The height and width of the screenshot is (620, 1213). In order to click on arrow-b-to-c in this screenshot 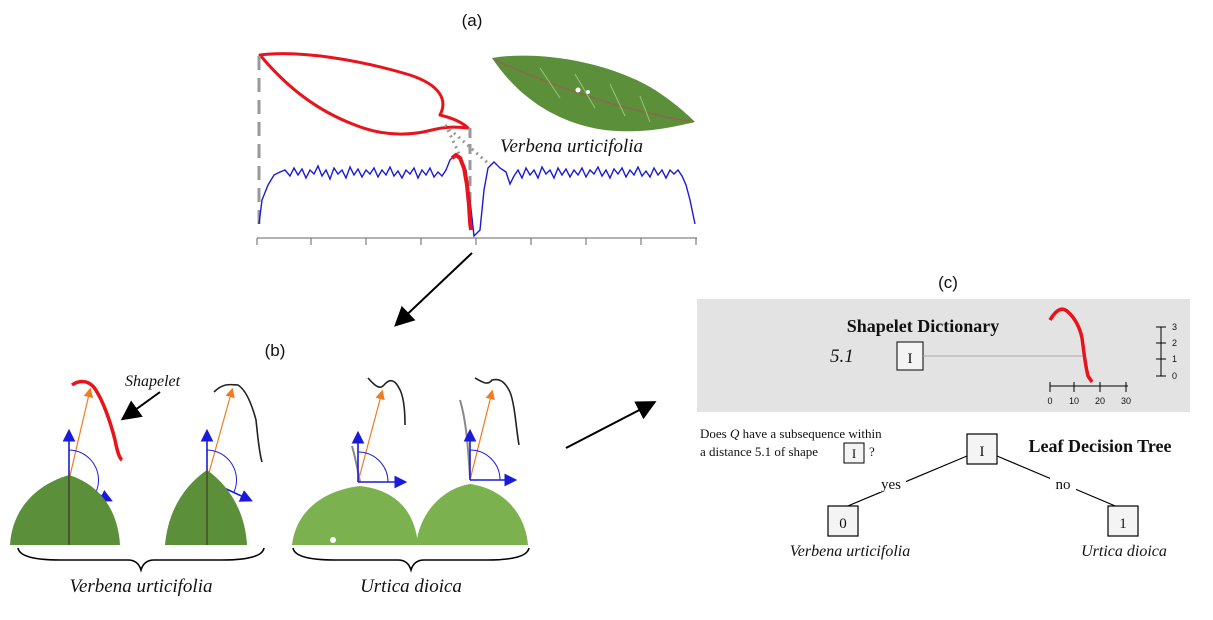, I will do `click(611, 425)`.